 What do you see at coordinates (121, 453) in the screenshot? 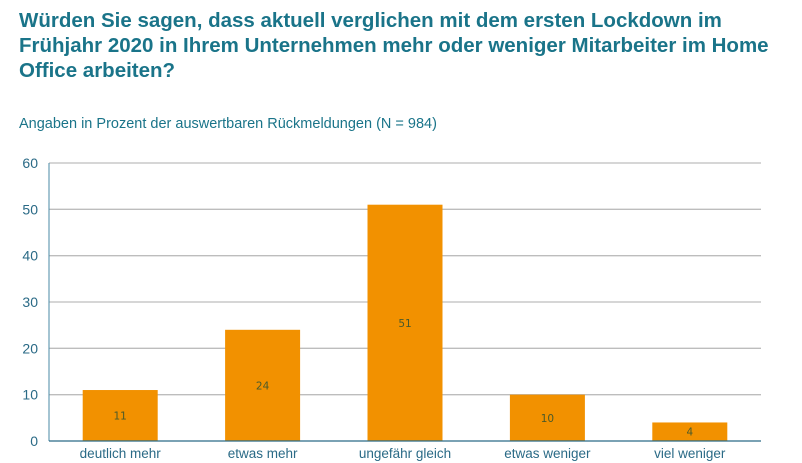
I see `x-tick-label: deutlich mehr` at bounding box center [121, 453].